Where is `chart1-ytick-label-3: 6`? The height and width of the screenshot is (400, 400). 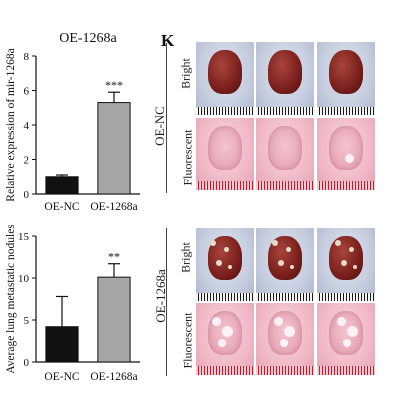
chart1-ytick-label-3: 6 is located at coordinates (27, 92).